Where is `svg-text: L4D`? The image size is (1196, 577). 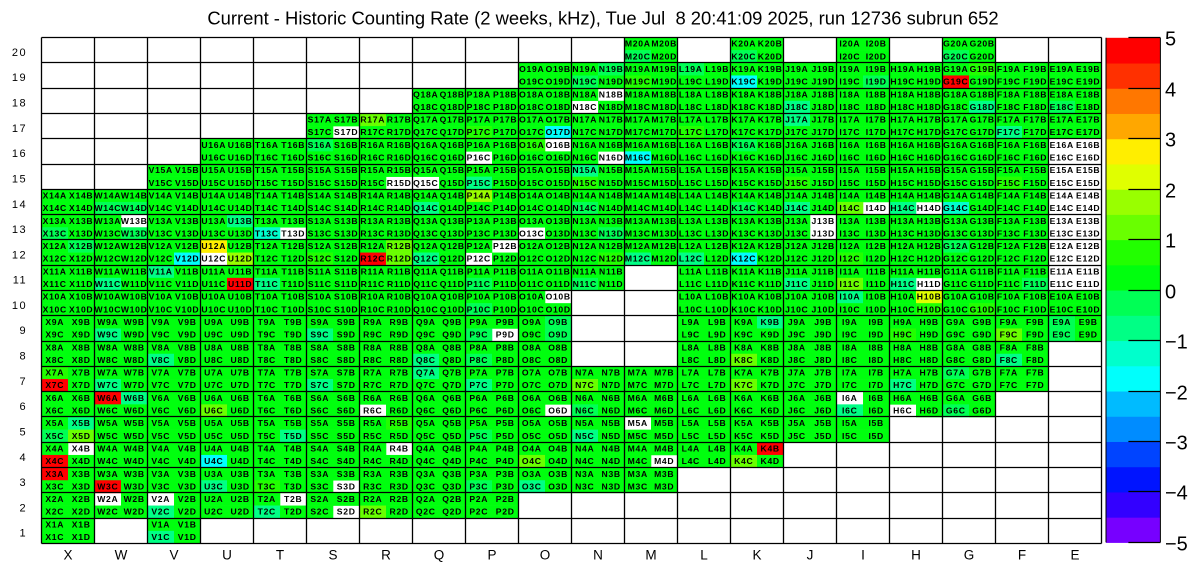 svg-text: L4D is located at coordinates (717, 461).